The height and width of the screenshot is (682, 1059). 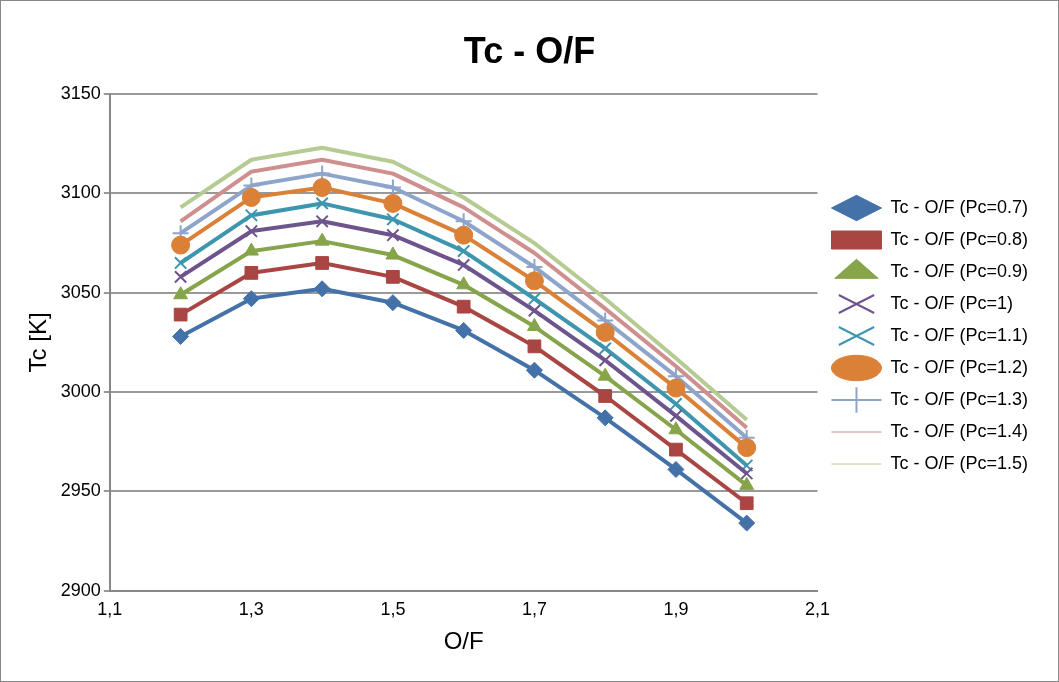 I want to click on legend-label: Tc - O/F (Pc=1), so click(x=951, y=302).